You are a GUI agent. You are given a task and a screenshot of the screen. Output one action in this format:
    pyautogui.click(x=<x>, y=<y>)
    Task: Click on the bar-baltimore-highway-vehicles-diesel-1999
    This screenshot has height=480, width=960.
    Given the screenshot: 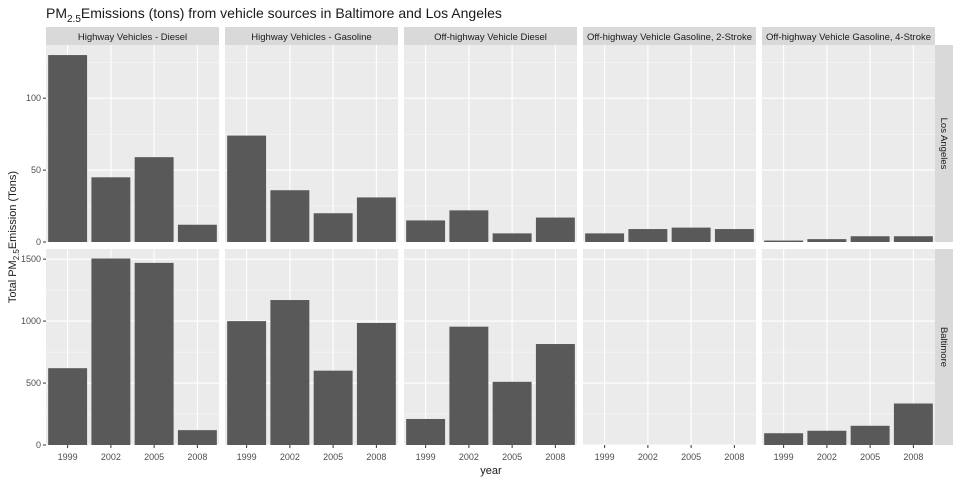 What is the action you would take?
    pyautogui.click(x=68, y=406)
    